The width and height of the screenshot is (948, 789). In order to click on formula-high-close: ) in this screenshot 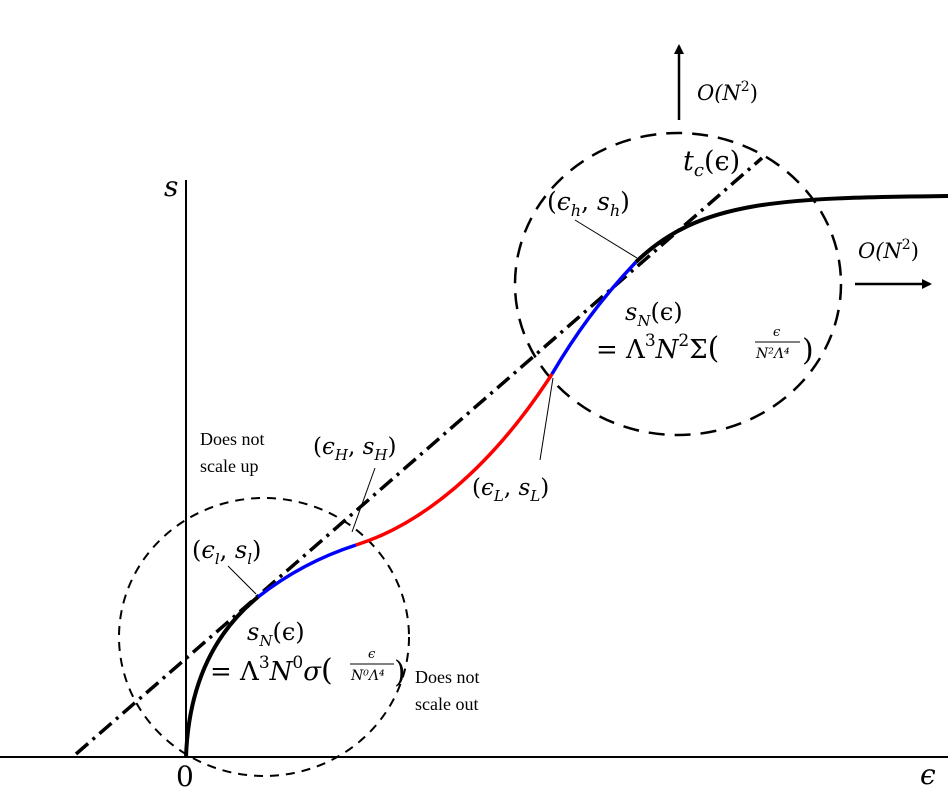, I will do `click(808, 350)`.